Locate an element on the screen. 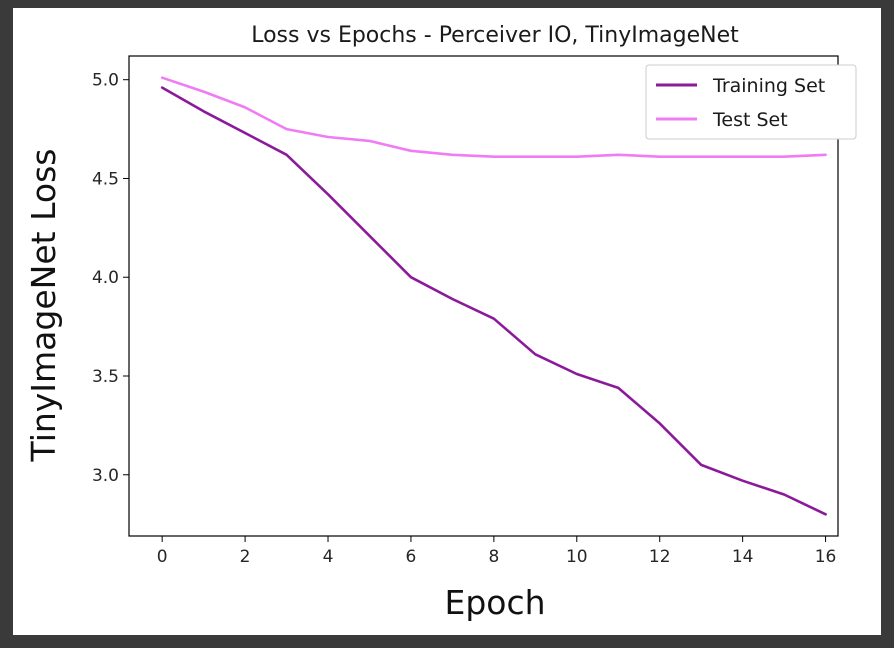  legend: Training Set Test Set is located at coordinates (751, 102).